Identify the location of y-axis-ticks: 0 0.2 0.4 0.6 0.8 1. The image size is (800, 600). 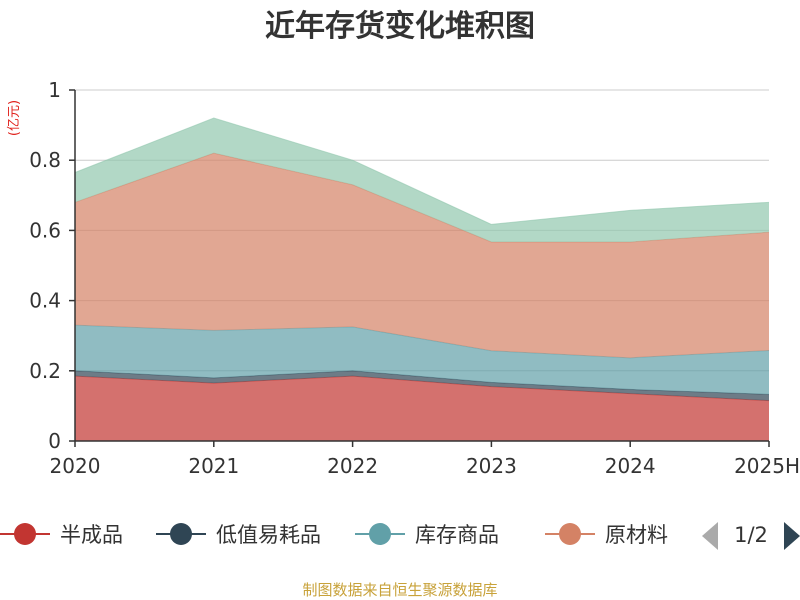
(52, 265).